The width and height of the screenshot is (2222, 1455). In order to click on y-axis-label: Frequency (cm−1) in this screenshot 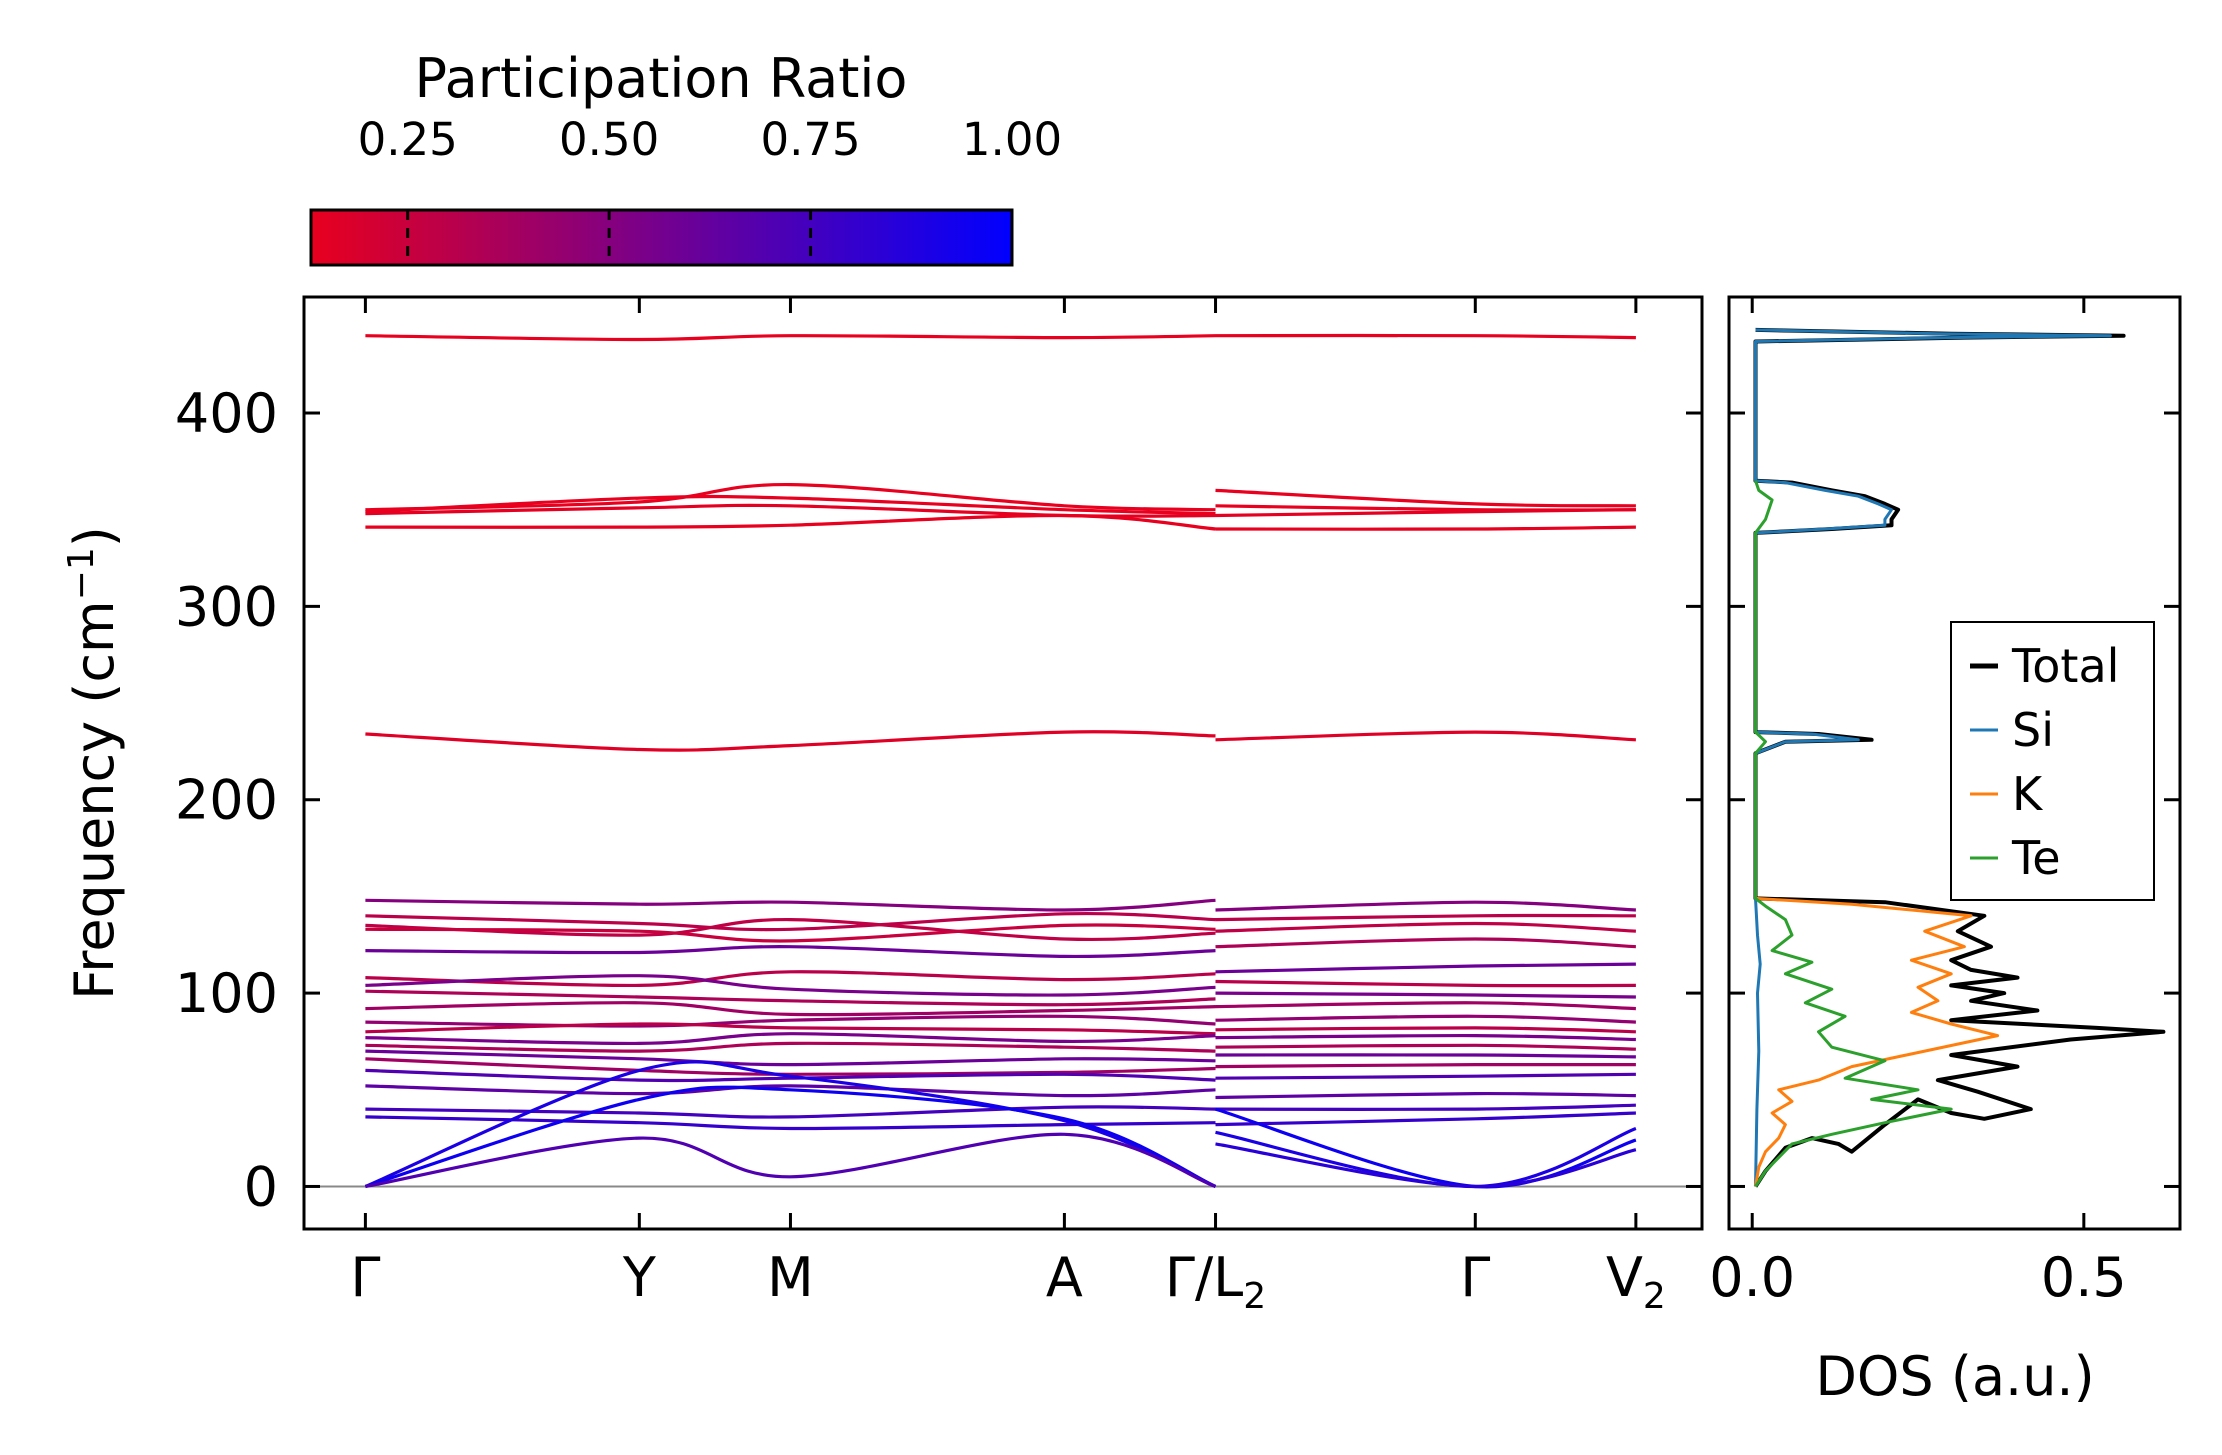, I will do `click(93, 763)`.